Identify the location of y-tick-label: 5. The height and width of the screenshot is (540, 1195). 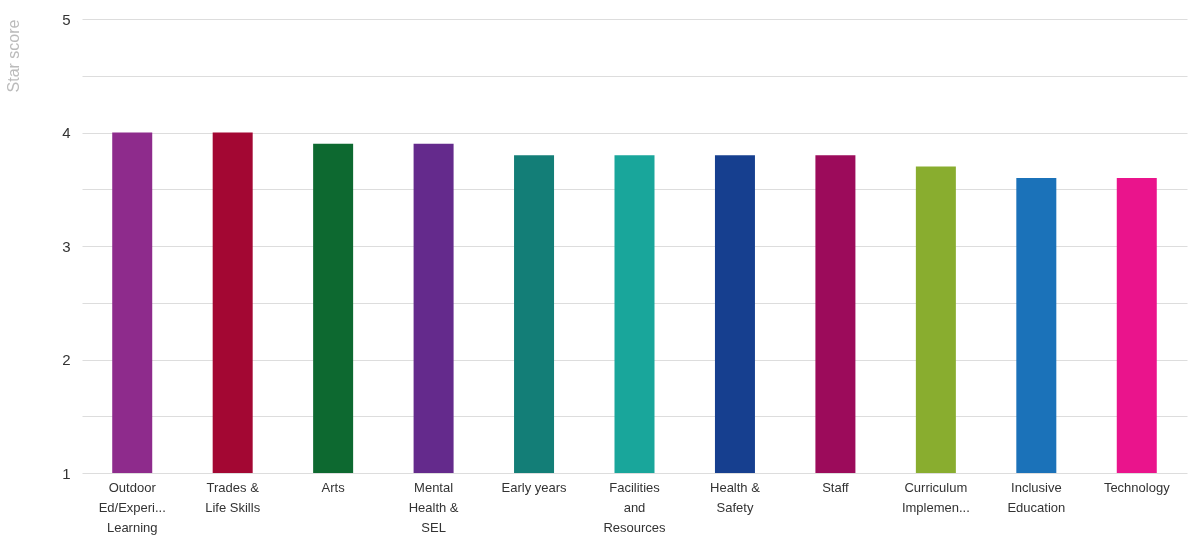
(66, 19).